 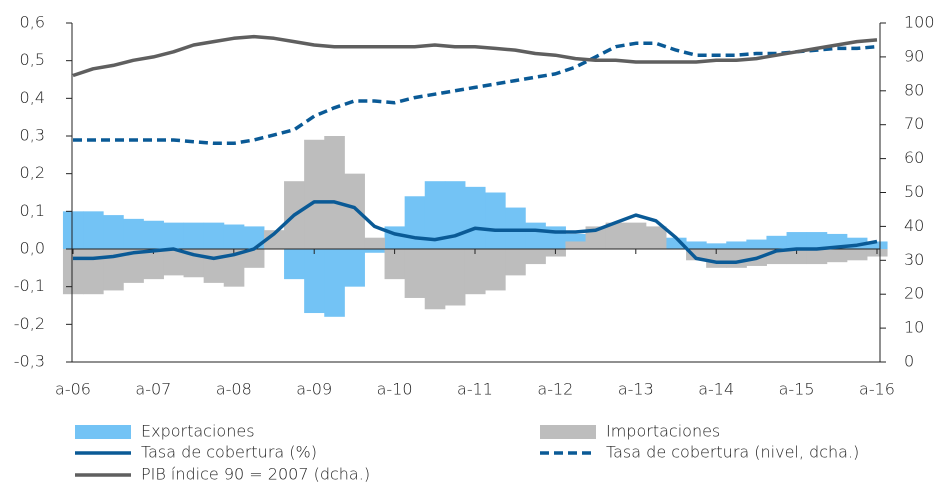 What do you see at coordinates (919, 22) in the screenshot?
I see `y2-tick-label: 100` at bounding box center [919, 22].